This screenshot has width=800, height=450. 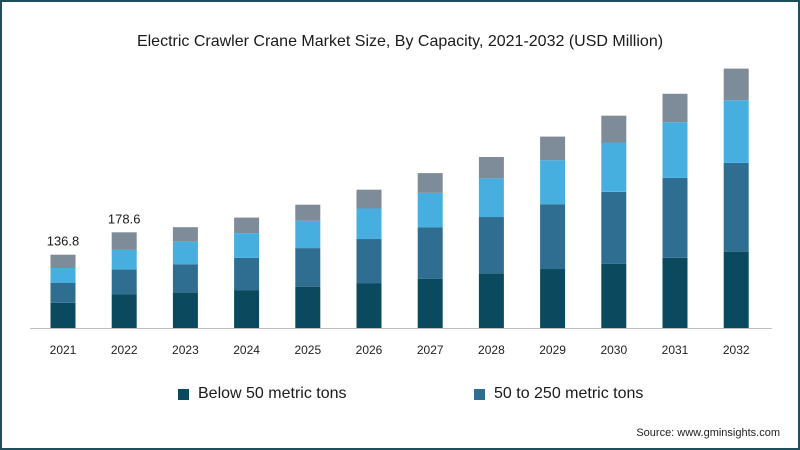 I want to click on bar-segment-2023-s1, so click(x=185, y=278).